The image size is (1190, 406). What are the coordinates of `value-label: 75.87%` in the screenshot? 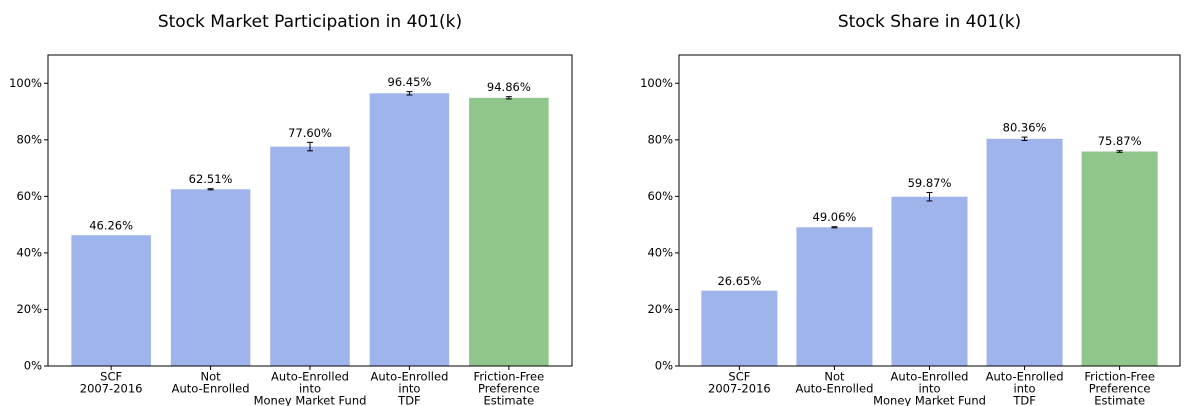 It's located at (1120, 141).